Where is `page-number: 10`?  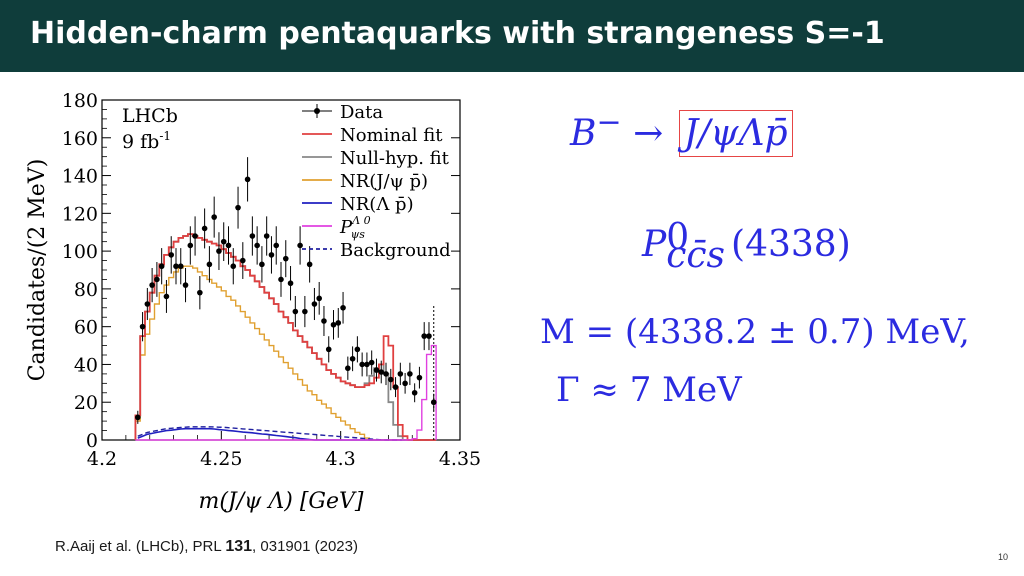 page-number: 10 is located at coordinates (1003, 557).